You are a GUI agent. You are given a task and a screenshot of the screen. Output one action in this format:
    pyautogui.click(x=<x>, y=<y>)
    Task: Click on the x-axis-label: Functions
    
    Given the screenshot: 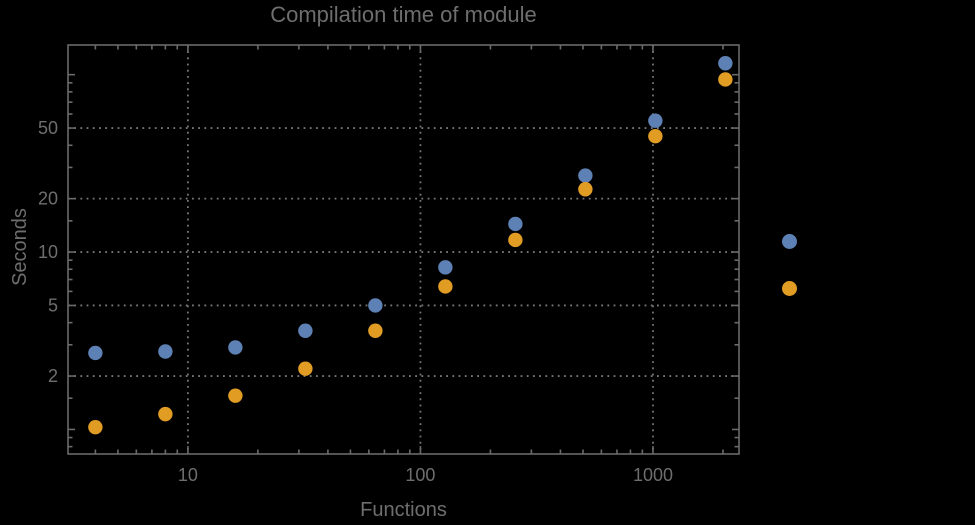 What is the action you would take?
    pyautogui.click(x=403, y=510)
    